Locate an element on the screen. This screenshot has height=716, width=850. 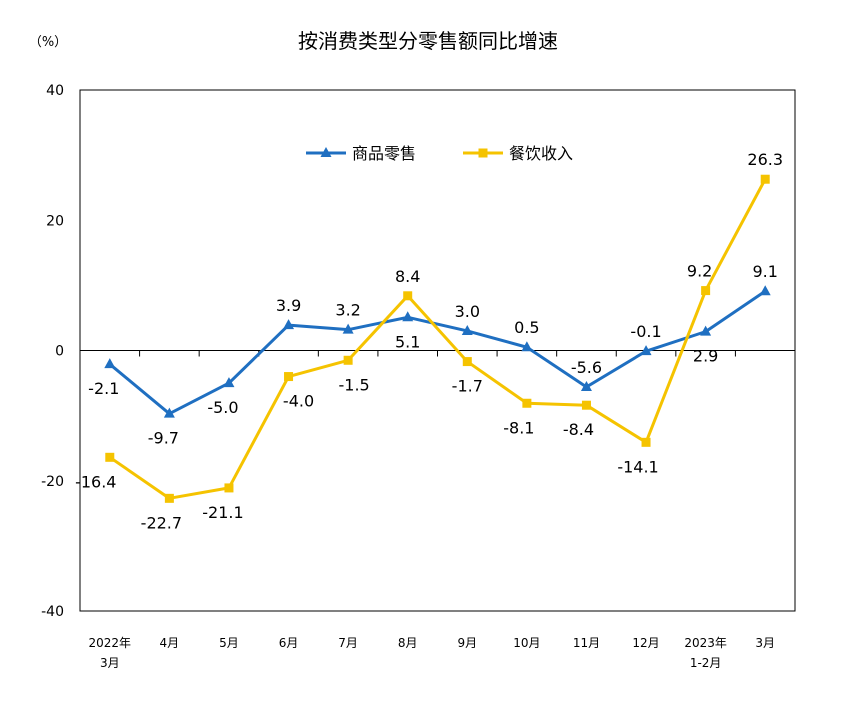
data-label: -1.5 is located at coordinates (354, 384).